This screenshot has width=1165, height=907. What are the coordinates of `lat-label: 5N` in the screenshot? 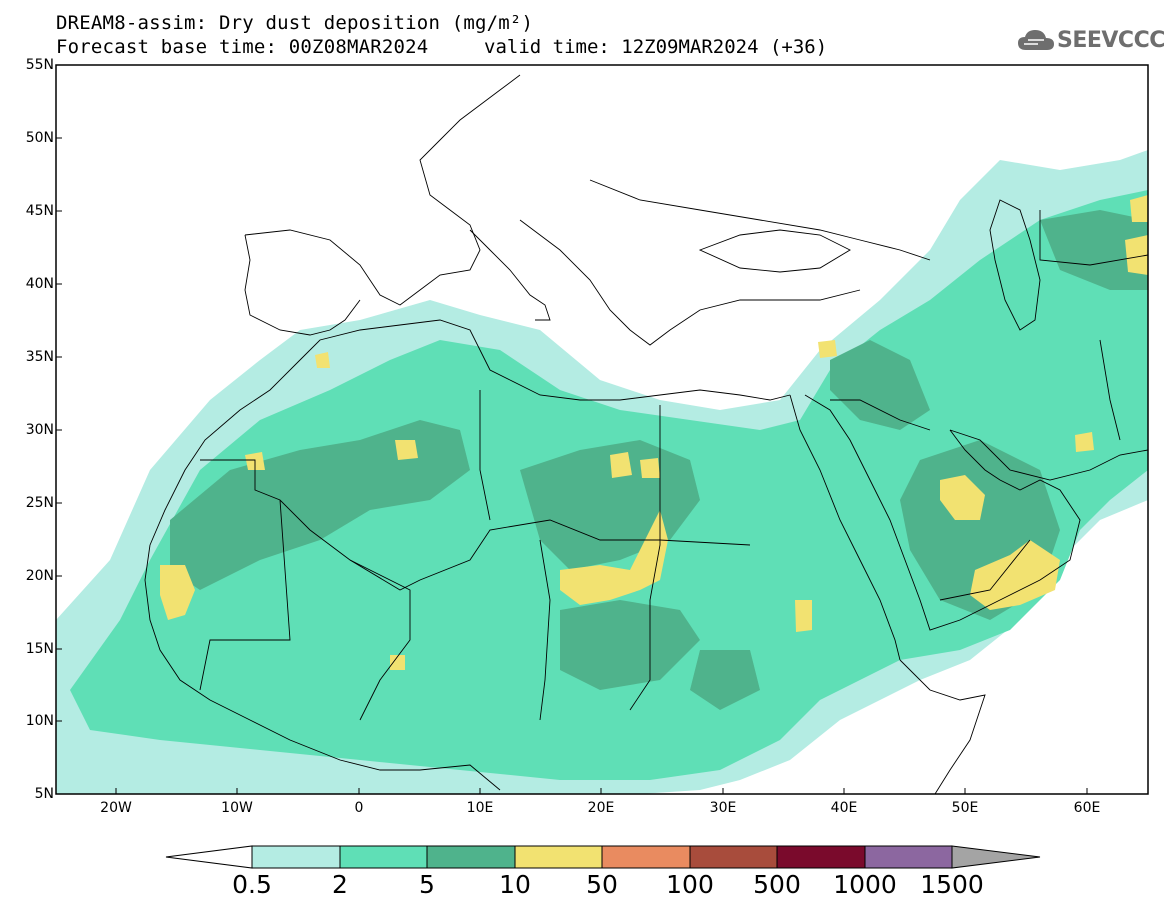 It's located at (44, 794).